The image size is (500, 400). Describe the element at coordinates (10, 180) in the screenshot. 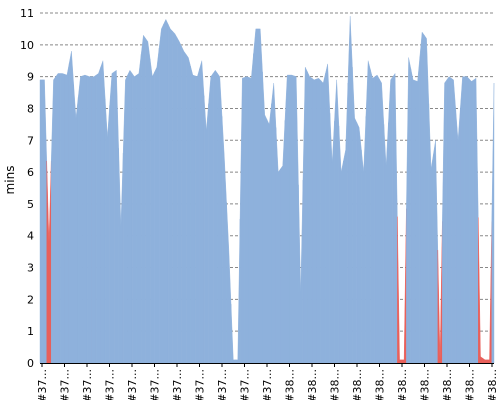

I see `y-axis-label: mins` at that location.